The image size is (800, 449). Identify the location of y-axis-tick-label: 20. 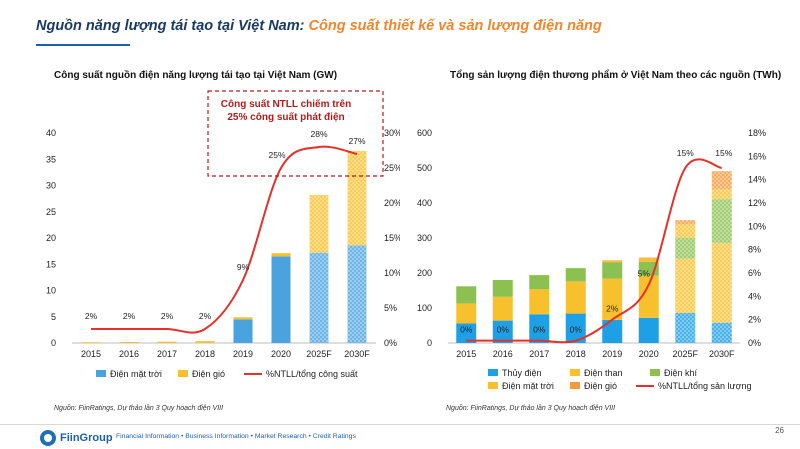
(51, 238).